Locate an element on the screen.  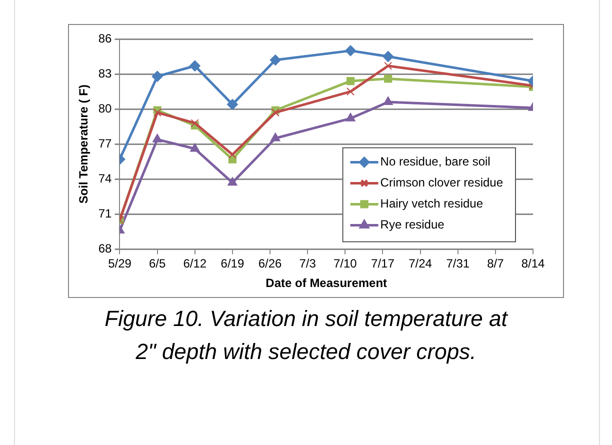
x-tick-label: 7/31 is located at coordinates (458, 263).